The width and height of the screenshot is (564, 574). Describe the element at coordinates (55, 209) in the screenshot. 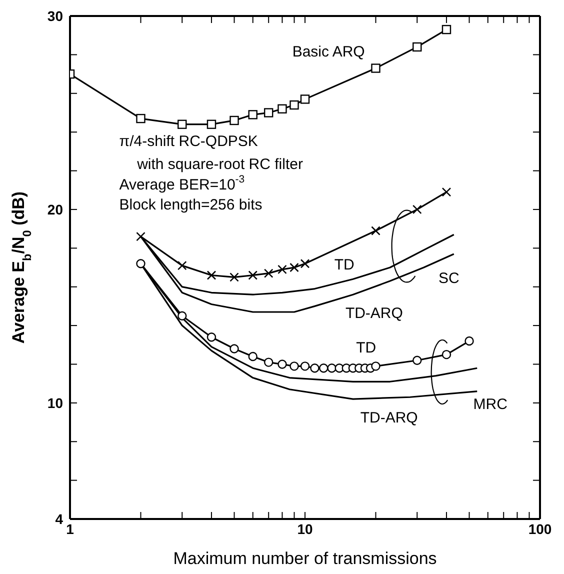

I see `y-tick-label: 20` at that location.